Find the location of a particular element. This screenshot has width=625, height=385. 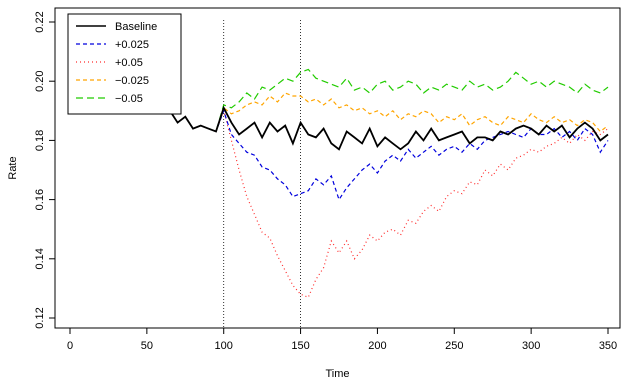

x-tick-label: 100 is located at coordinates (224, 346).